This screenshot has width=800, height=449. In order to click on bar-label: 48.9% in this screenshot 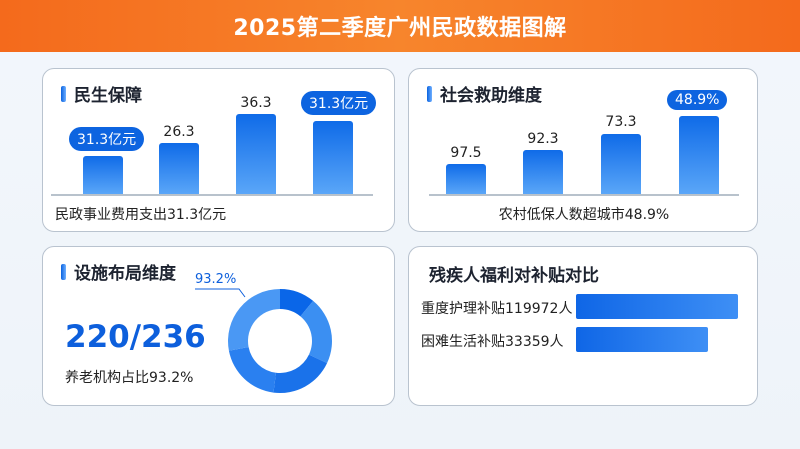, I will do `click(697, 100)`.